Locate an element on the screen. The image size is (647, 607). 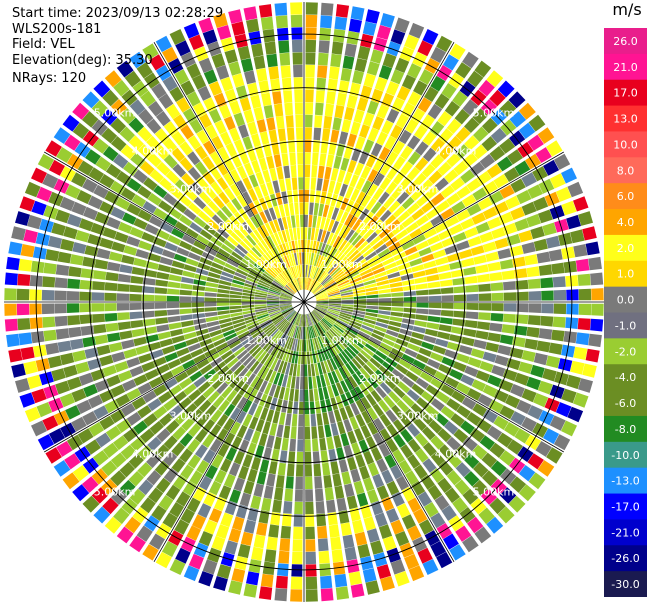
colorbar-tick-label: 6.0 is located at coordinates (626, 196).